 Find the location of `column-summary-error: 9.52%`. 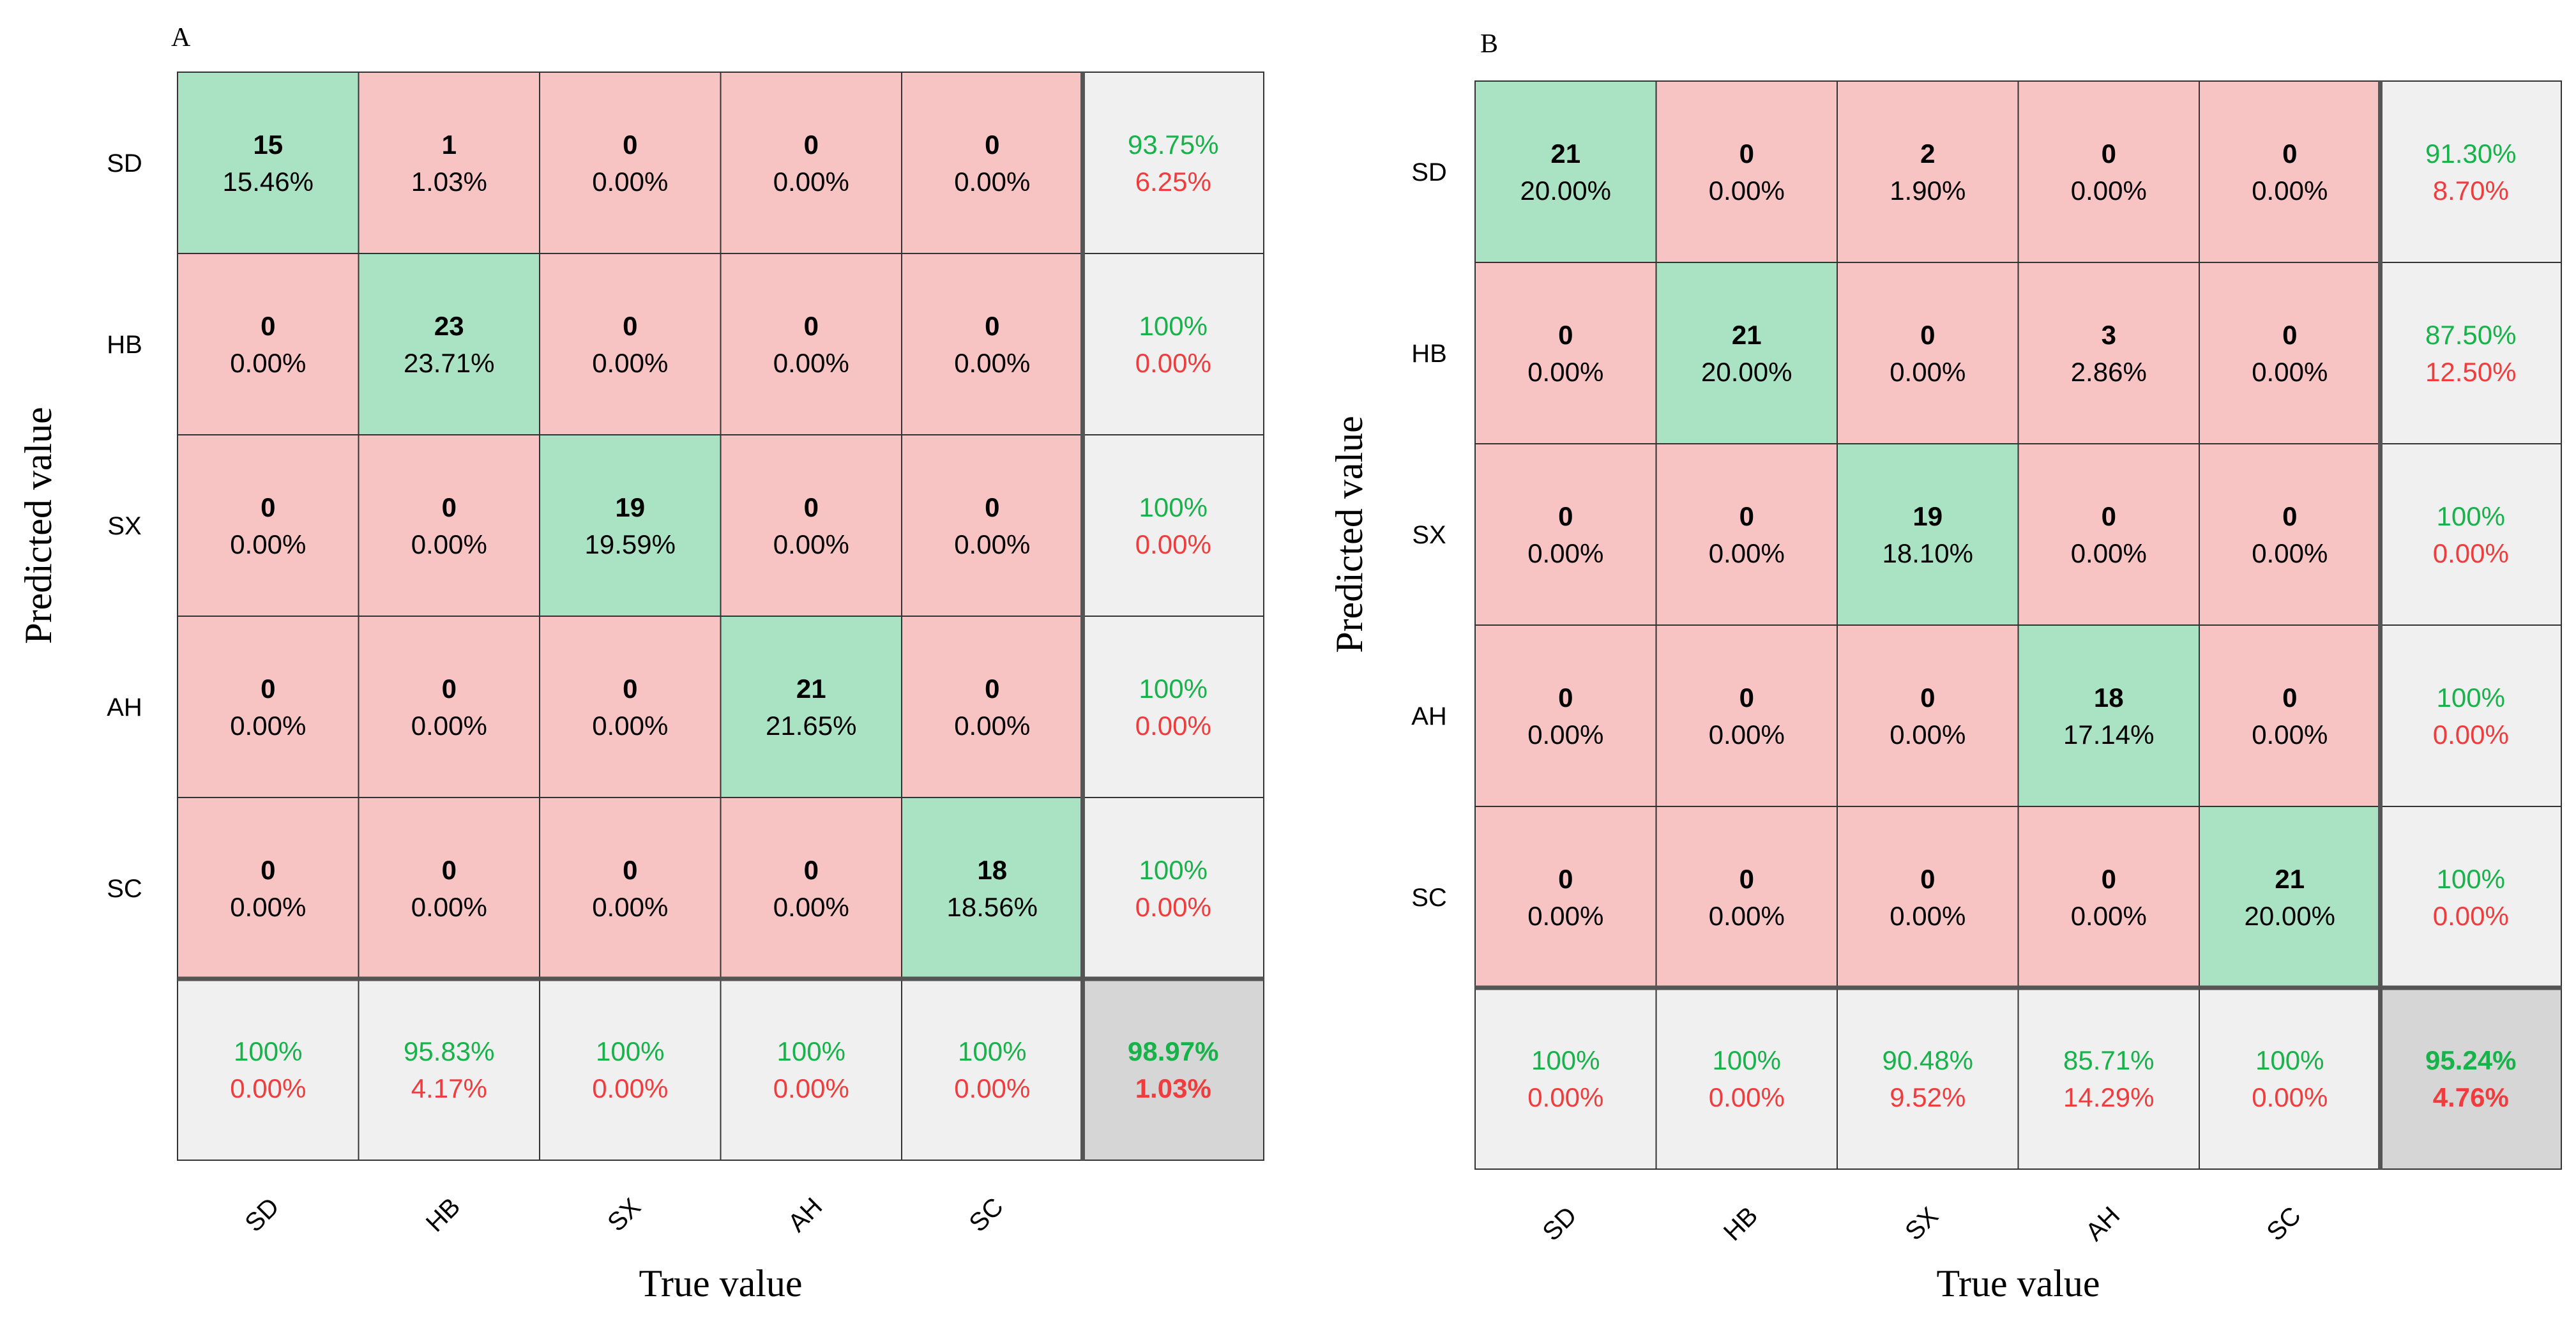

column-summary-error: 9.52% is located at coordinates (1928, 1097).